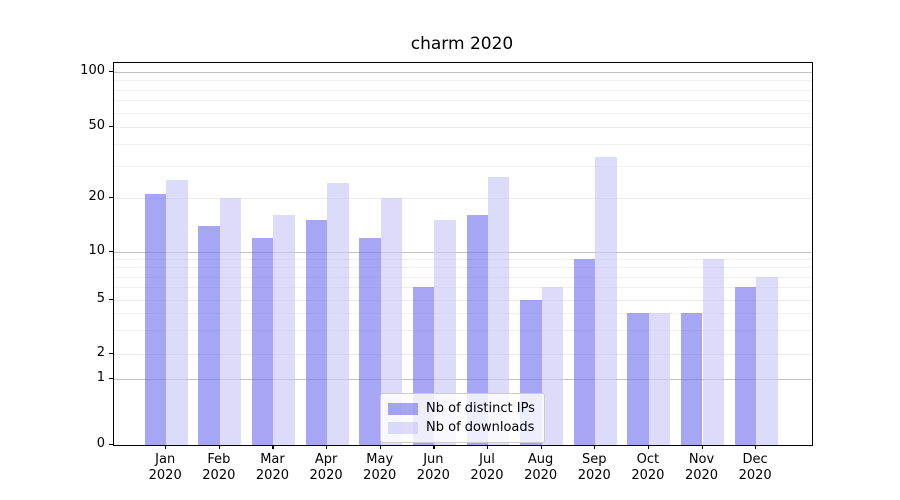 This screenshot has height=500, width=900. Describe the element at coordinates (100, 443) in the screenshot. I see `y-tick-label: 0` at that location.